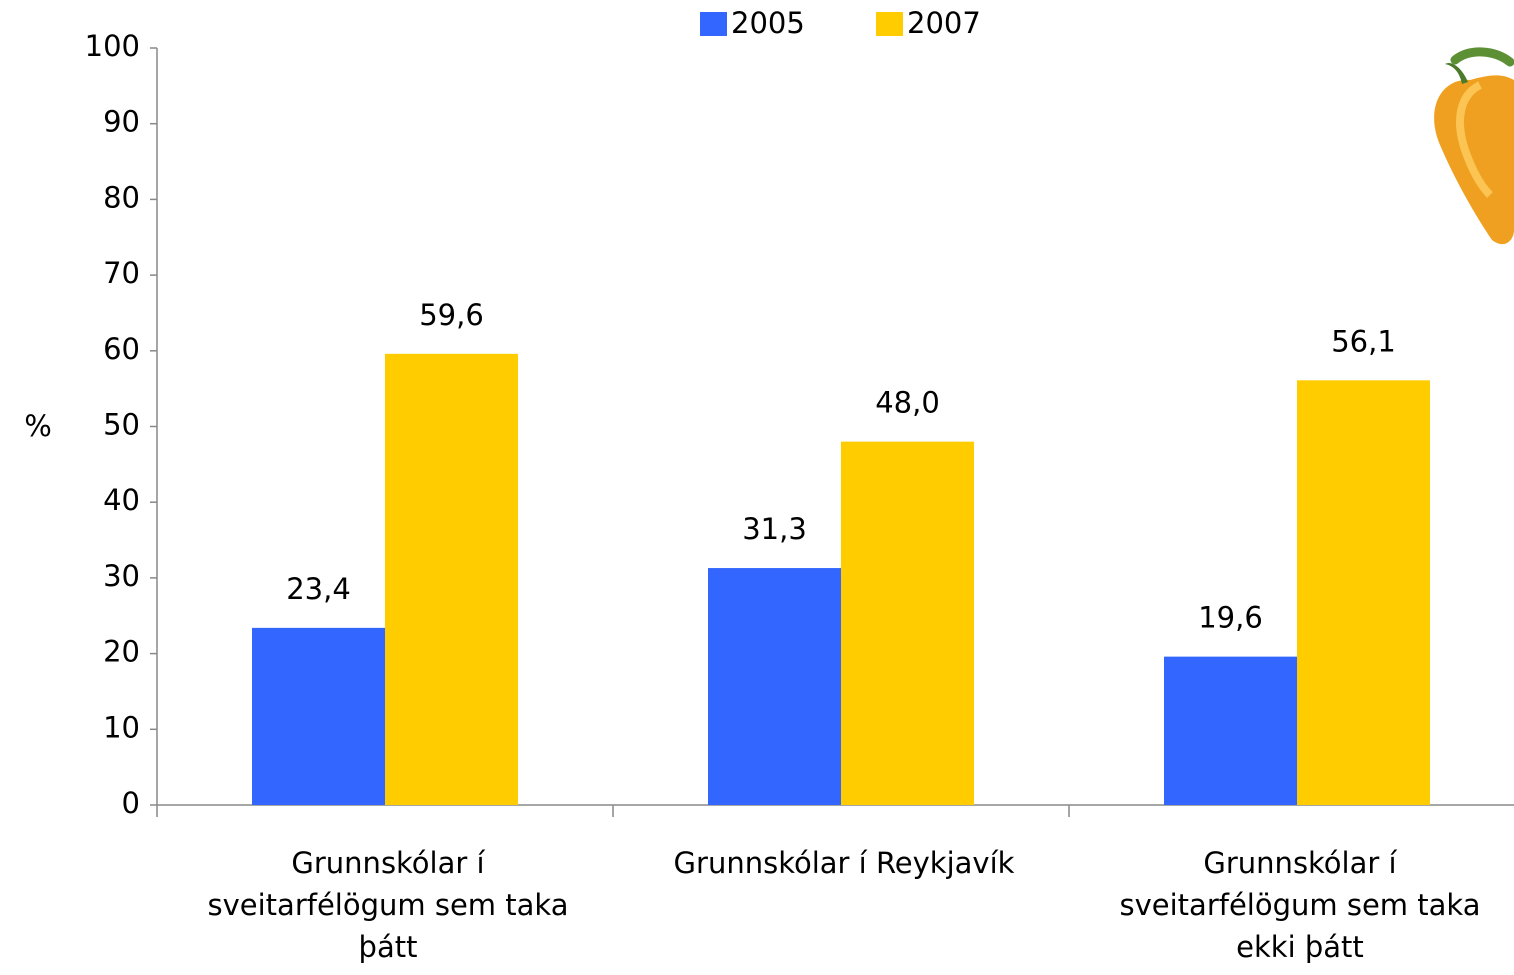 Image resolution: width=1514 pixels, height=975 pixels. I want to click on value-label: 56,1, so click(1363, 341).